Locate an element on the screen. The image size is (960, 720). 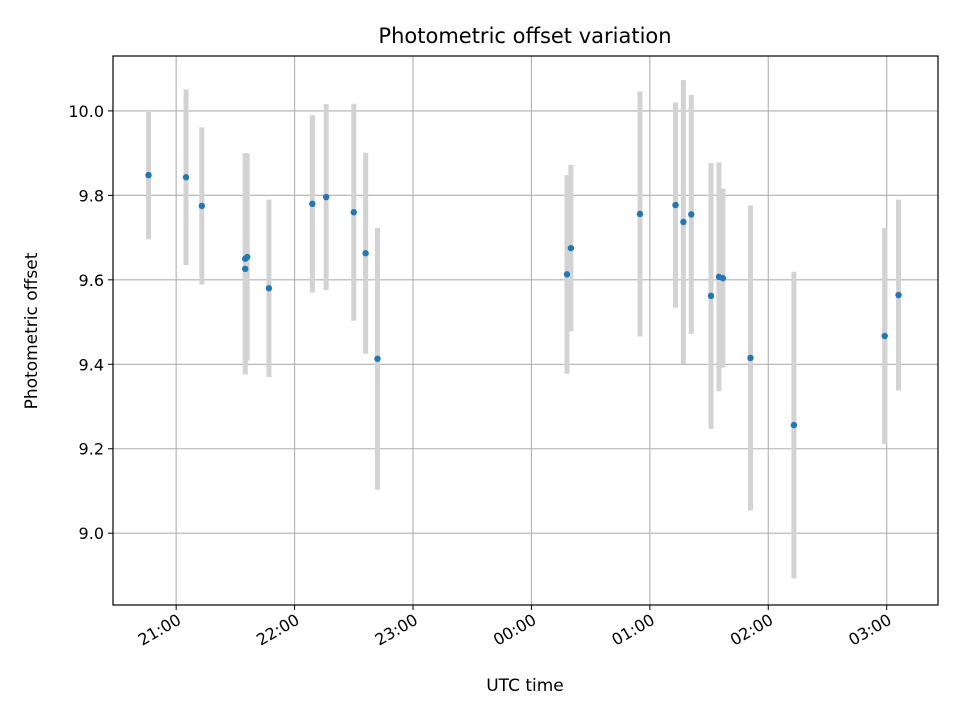
x-axis-ticks: 21:00 22:00 23:00 00:00 01:00 02:00 03:00 is located at coordinates (515, 627).